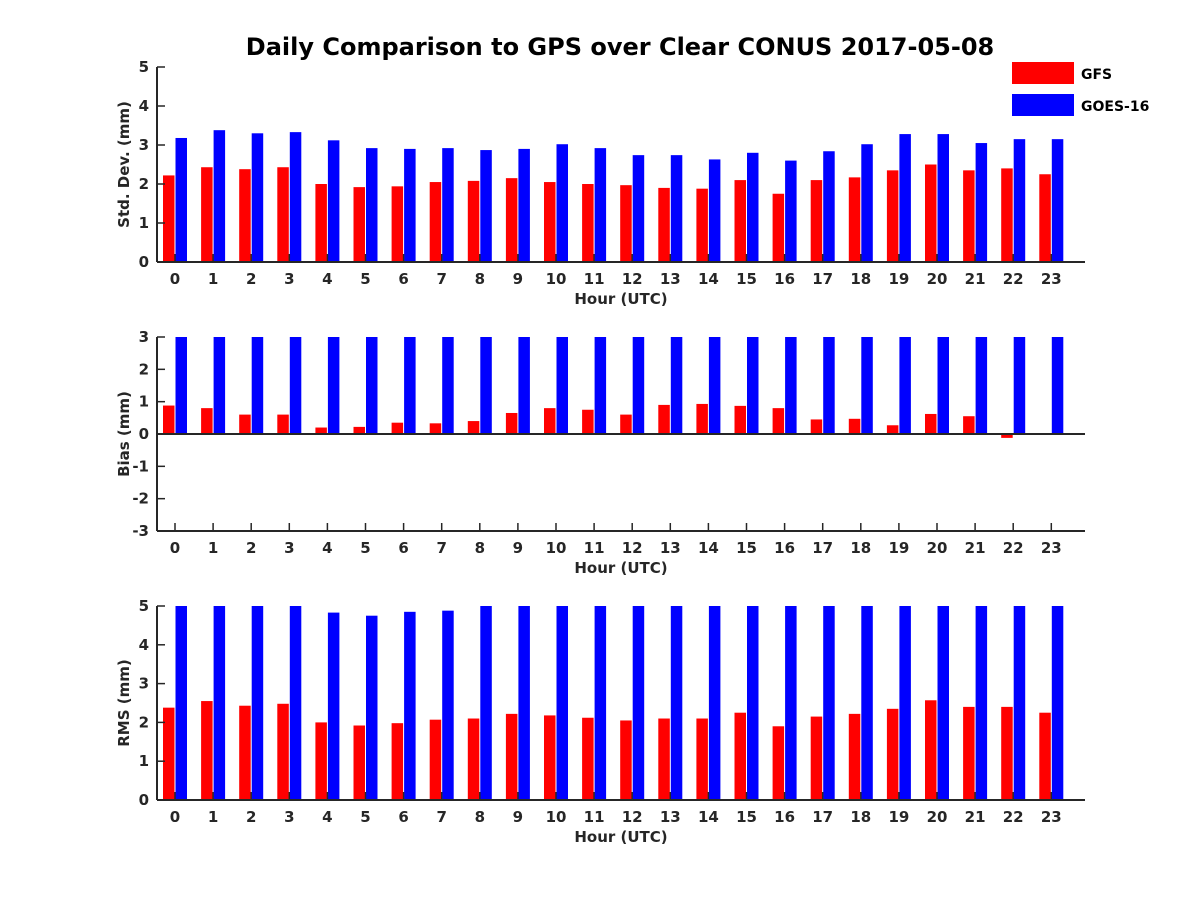  Describe the element at coordinates (144, 402) in the screenshot. I see `y-tick-label: 1` at that location.